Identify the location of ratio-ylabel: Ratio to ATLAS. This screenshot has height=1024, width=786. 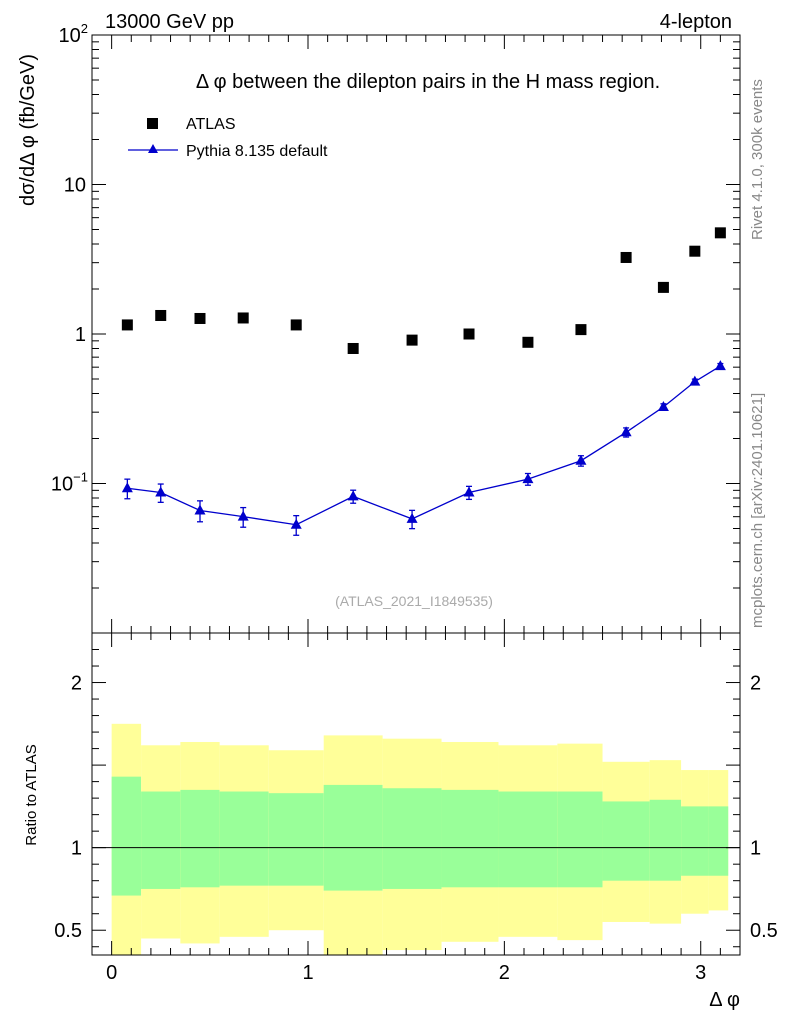
(31, 794).